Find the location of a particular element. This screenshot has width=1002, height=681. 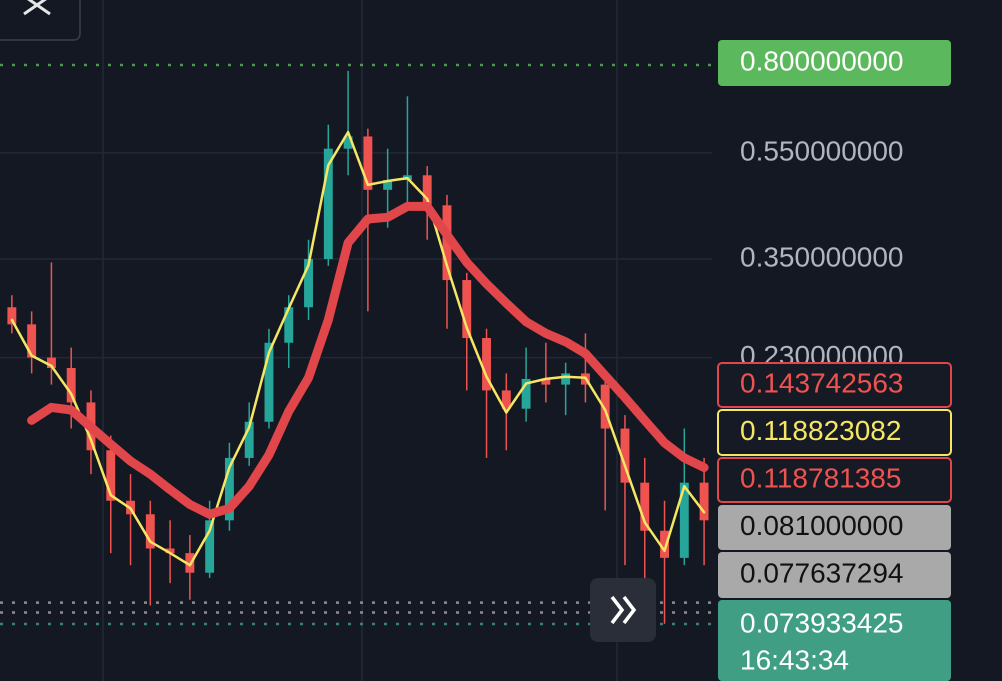

price-tag-label: 0.118823082 is located at coordinates (820, 430).